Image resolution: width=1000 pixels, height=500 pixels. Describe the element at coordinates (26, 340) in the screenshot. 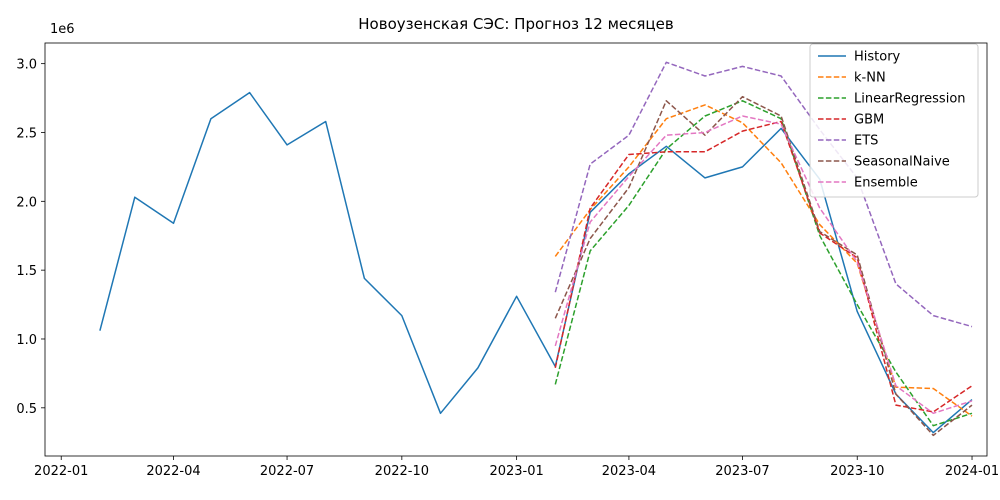

I see `y-tick-label: 1.0` at that location.